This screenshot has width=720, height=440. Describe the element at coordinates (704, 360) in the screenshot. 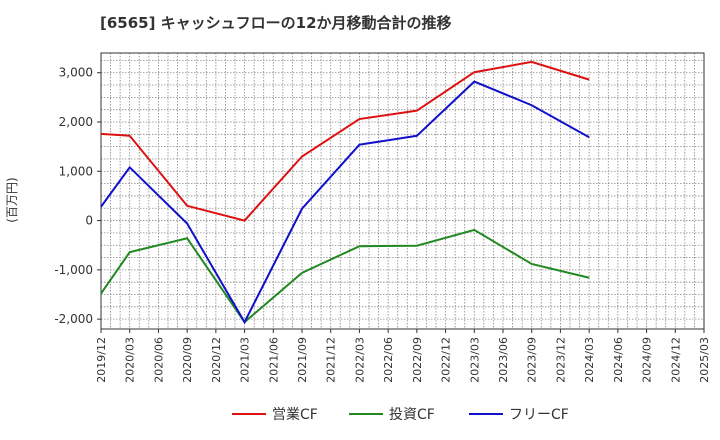

I see `x-tick-label: 2025/03` at that location.